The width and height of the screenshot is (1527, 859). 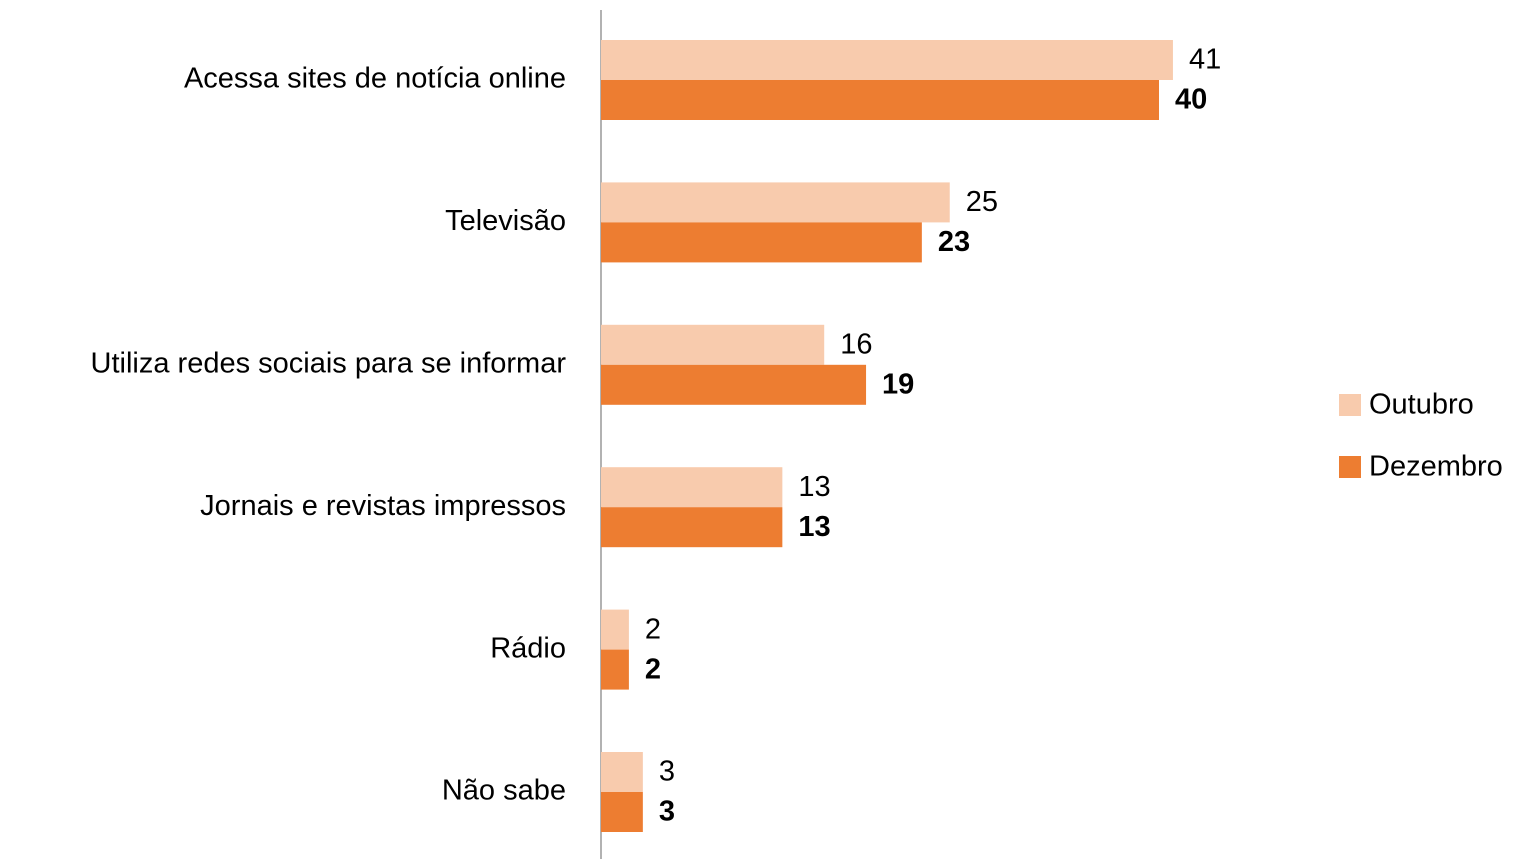 I want to click on category-label: Televisão, so click(x=505, y=221).